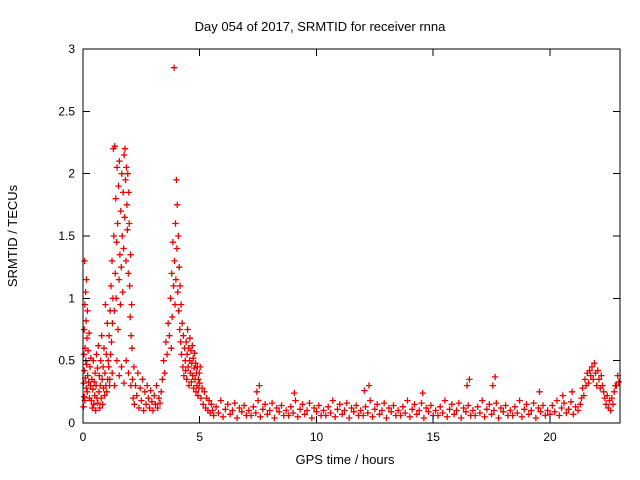 This screenshot has height=480, width=640. Describe the element at coordinates (66, 236) in the screenshot. I see `y-tick-label: 1.5` at that location.